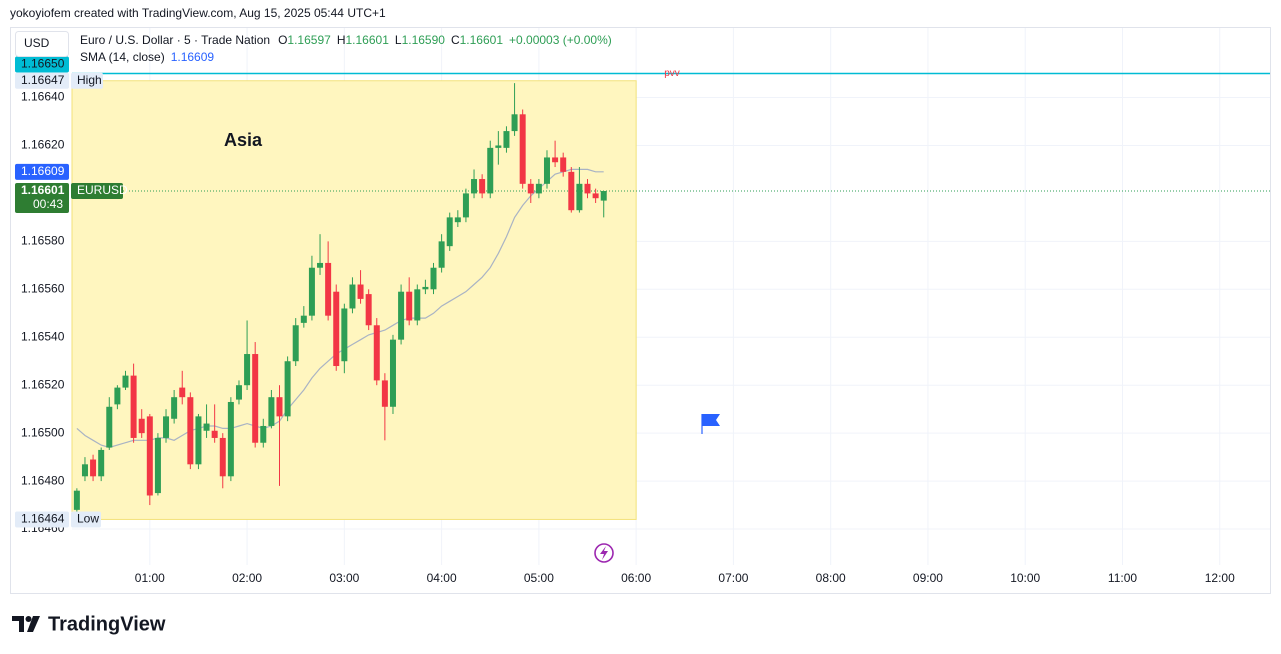 This screenshot has width=1281, height=654. I want to click on level-label: pvv, so click(672, 73).